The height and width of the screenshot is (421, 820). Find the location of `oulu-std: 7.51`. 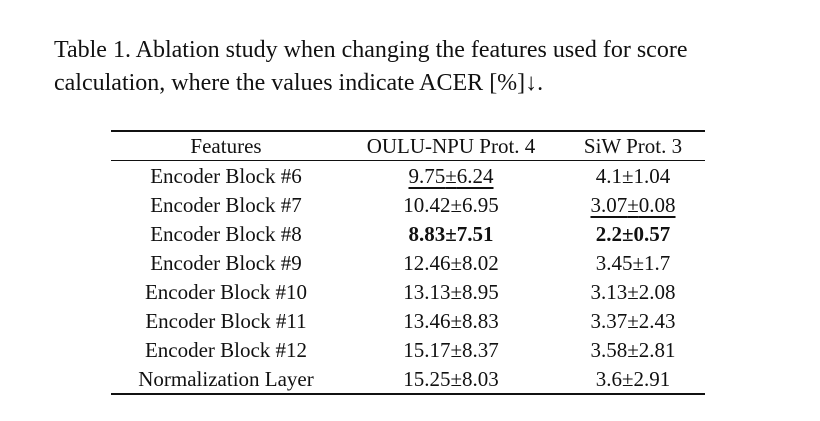

oulu-std: 7.51 is located at coordinates (475, 233).